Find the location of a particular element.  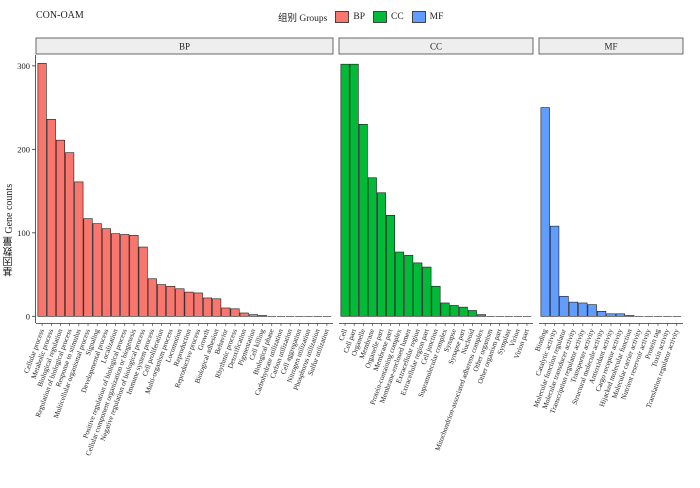

y-tick-label: 0 is located at coordinates (28, 316).